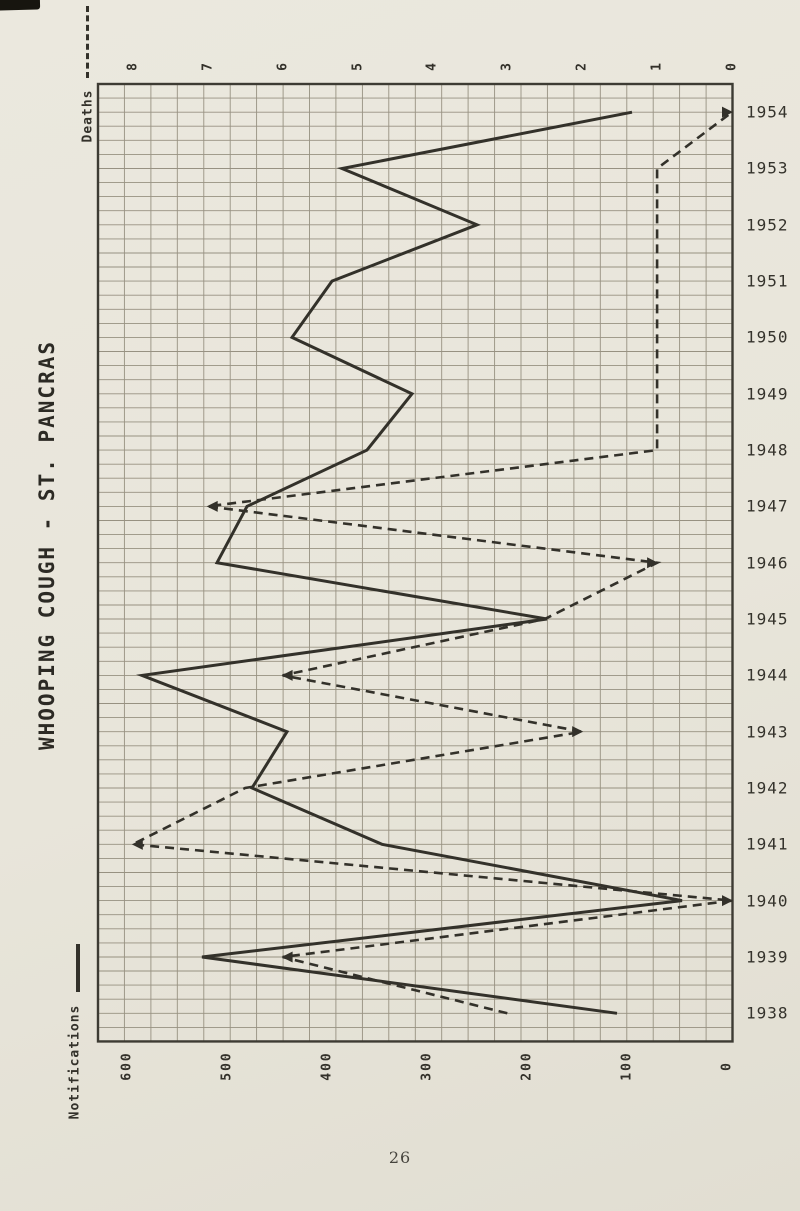  I want to click on year-label: 1941, so click(767, 844).